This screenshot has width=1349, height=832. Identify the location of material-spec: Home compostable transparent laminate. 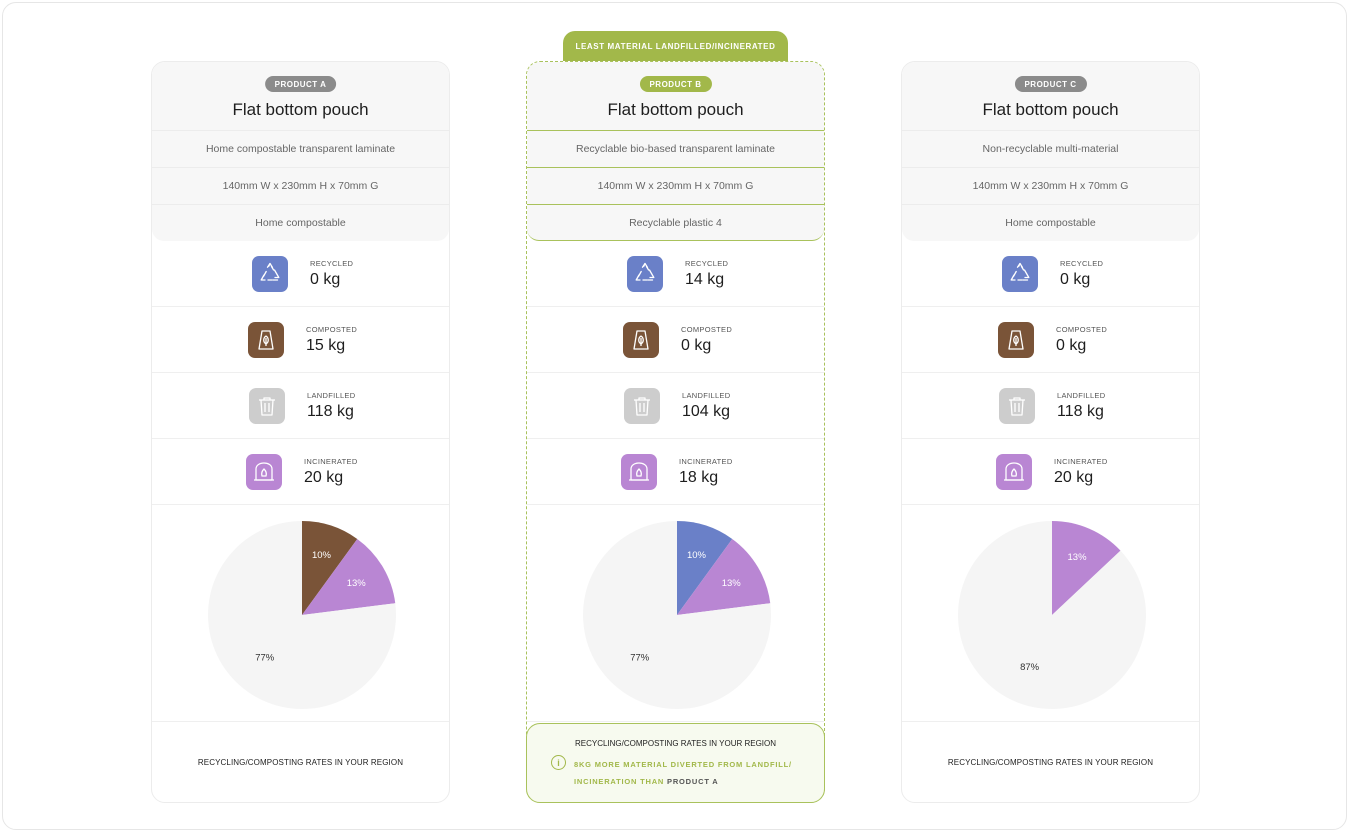
(300, 148).